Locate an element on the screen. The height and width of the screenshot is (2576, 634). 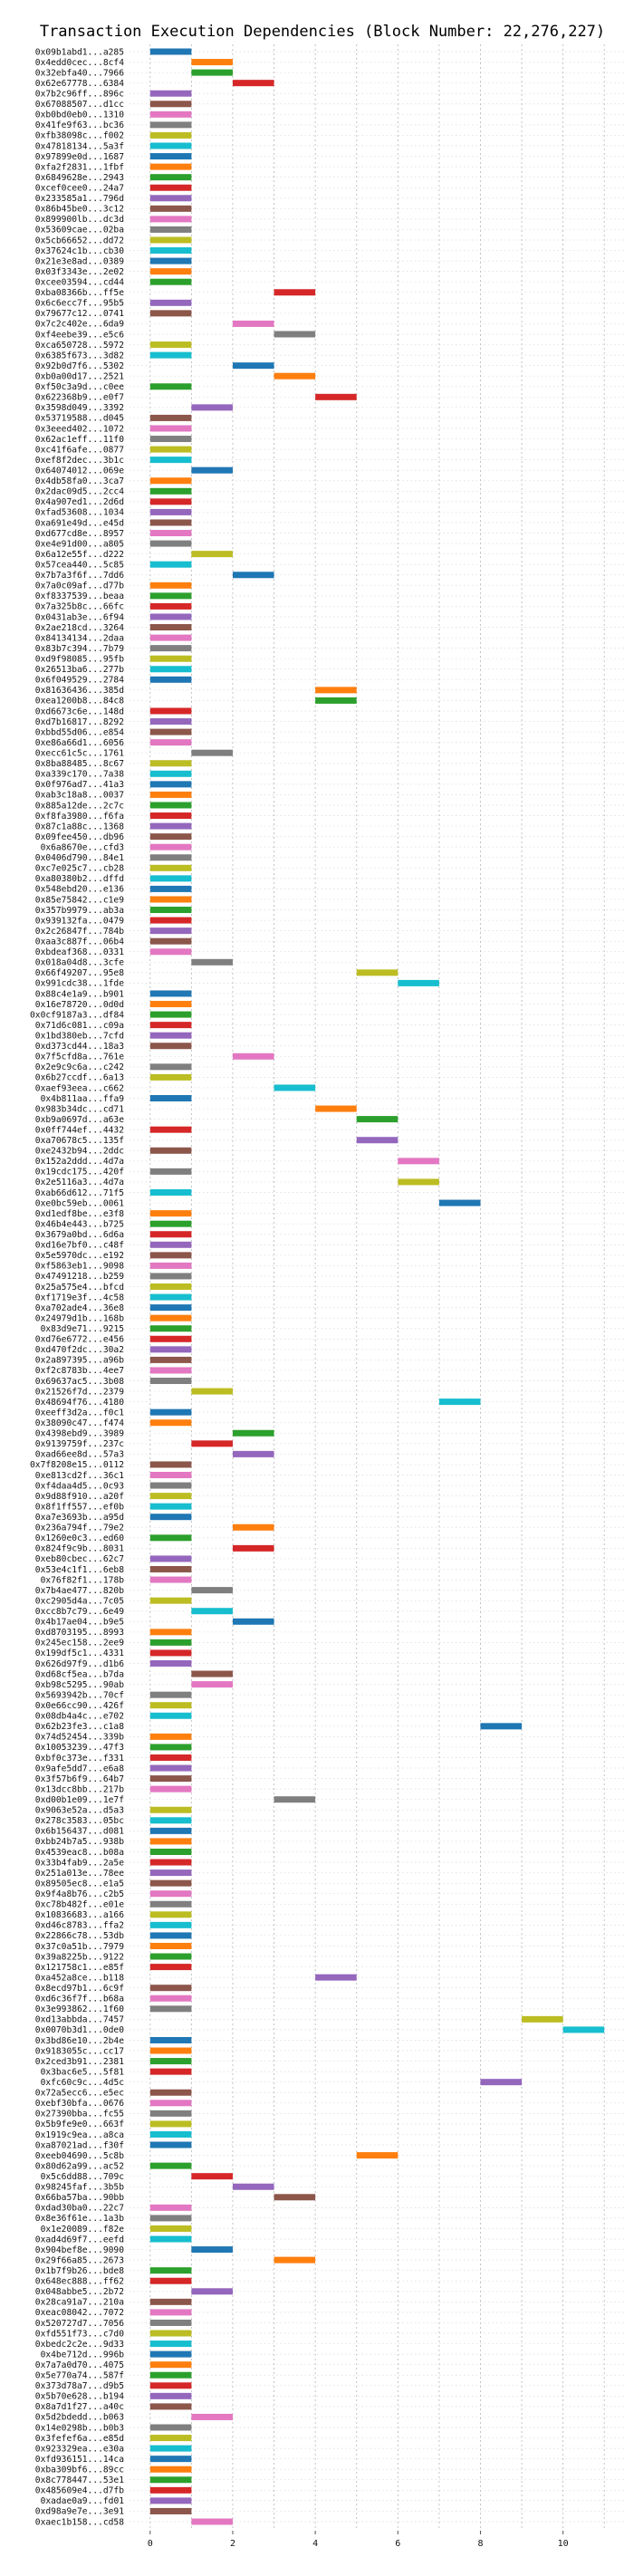
y-tick-label: 0x1bd380eb...7cfd is located at coordinates (79, 1036).